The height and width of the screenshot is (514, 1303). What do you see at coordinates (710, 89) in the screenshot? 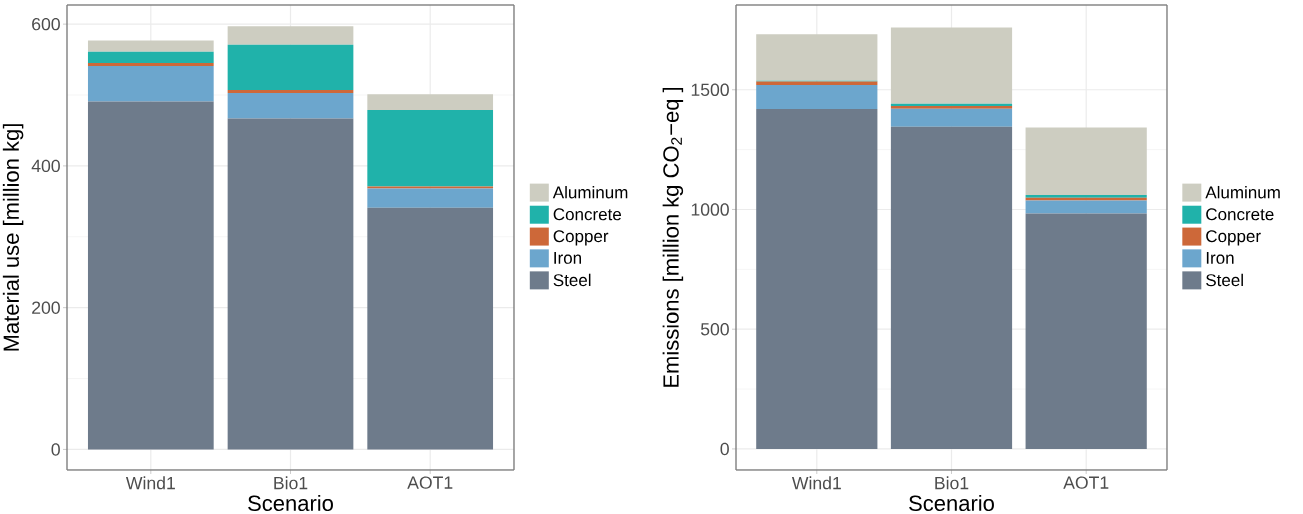
I see `y-tick-label: 1500` at bounding box center [710, 89].